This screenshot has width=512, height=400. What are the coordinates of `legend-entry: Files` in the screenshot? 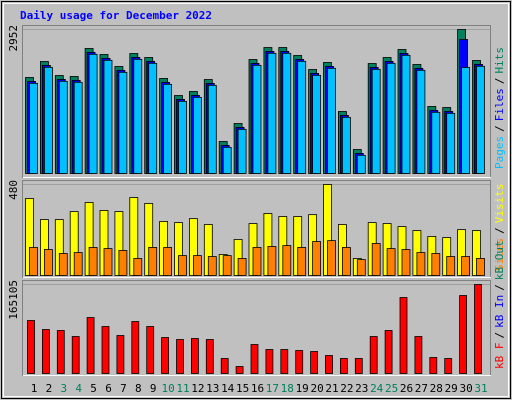 It's located at (499, 104).